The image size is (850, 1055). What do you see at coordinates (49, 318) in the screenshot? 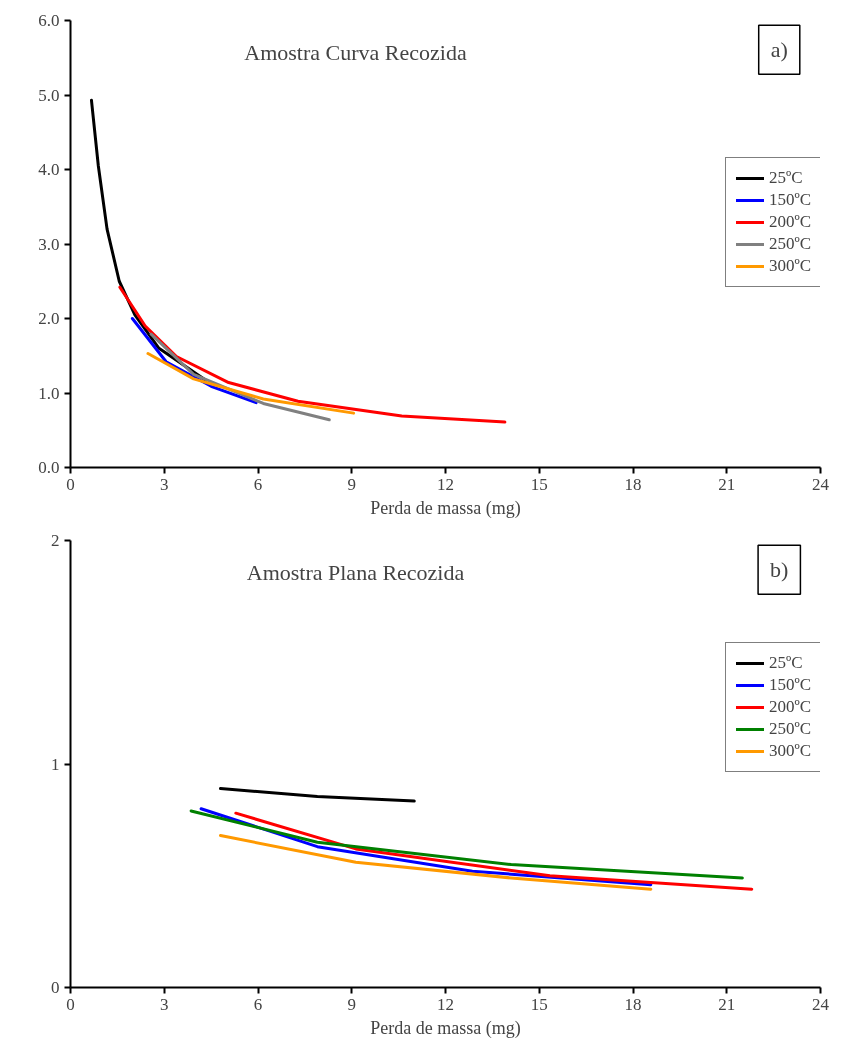
I see `y-tick-label: 2.0` at bounding box center [49, 318].